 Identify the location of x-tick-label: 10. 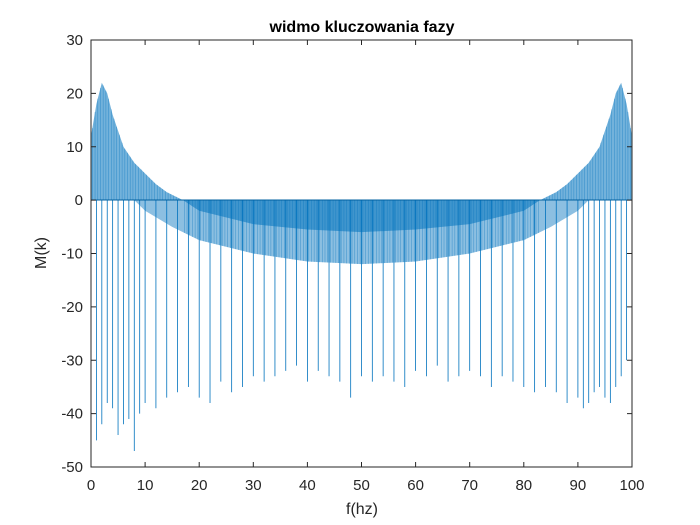
(145, 485).